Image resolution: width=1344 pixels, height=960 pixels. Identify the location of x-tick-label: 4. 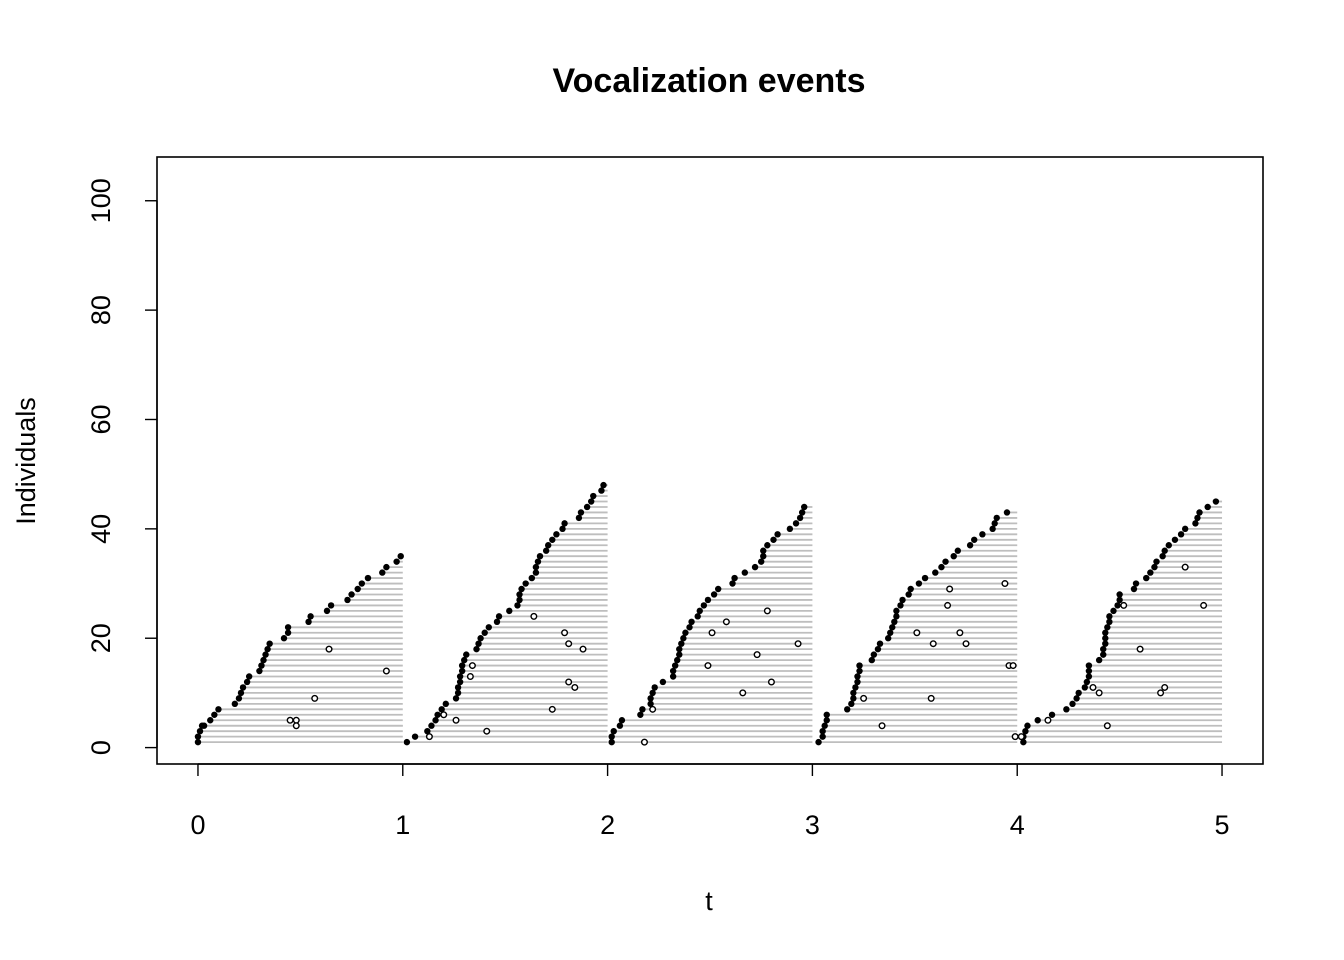
(1017, 825).